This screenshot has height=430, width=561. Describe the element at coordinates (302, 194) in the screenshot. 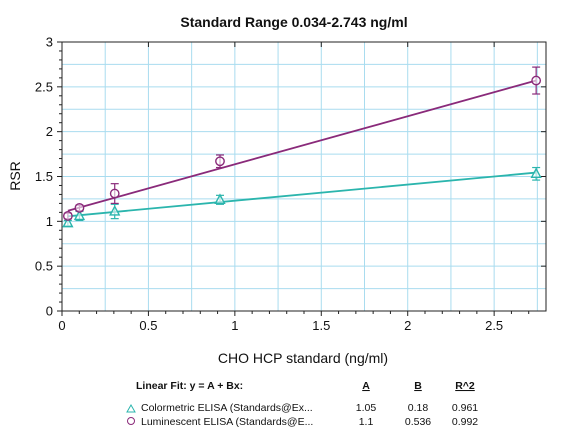

I see `fit-line` at that location.